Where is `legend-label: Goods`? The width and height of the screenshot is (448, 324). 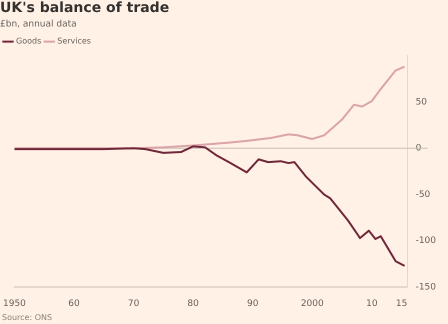 legend-label: Goods is located at coordinates (29, 41).